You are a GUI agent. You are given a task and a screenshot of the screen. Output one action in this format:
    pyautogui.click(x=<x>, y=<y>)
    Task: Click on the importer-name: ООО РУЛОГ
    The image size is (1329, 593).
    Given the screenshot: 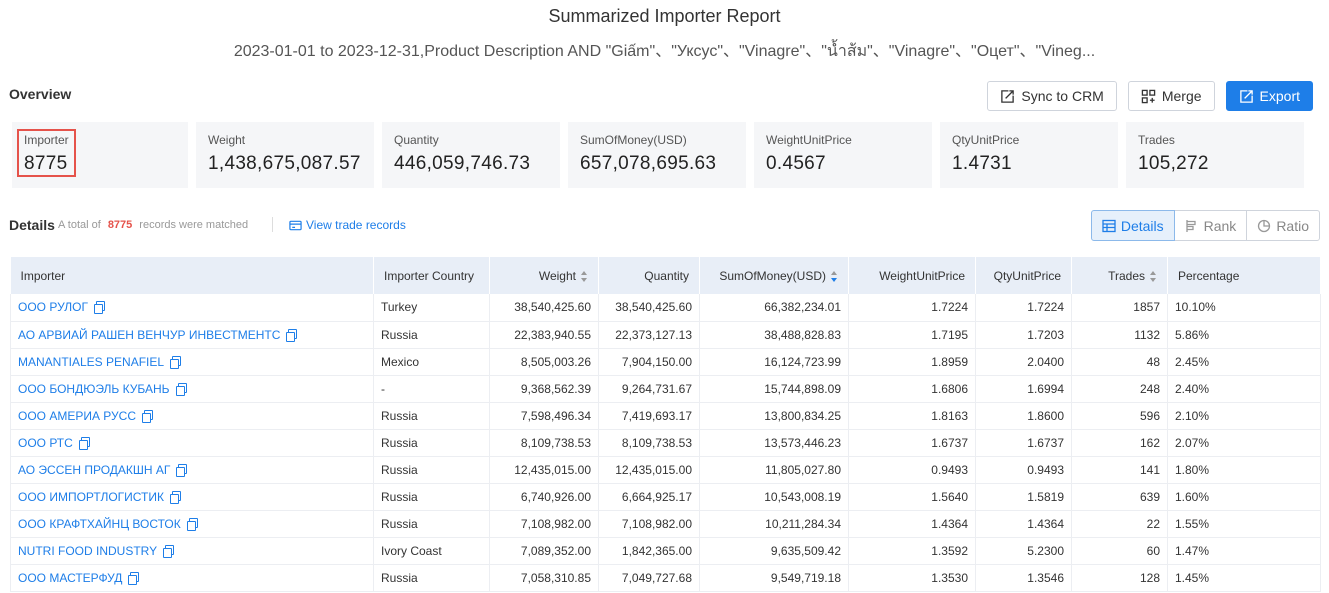 What is the action you would take?
    pyautogui.click(x=192, y=307)
    